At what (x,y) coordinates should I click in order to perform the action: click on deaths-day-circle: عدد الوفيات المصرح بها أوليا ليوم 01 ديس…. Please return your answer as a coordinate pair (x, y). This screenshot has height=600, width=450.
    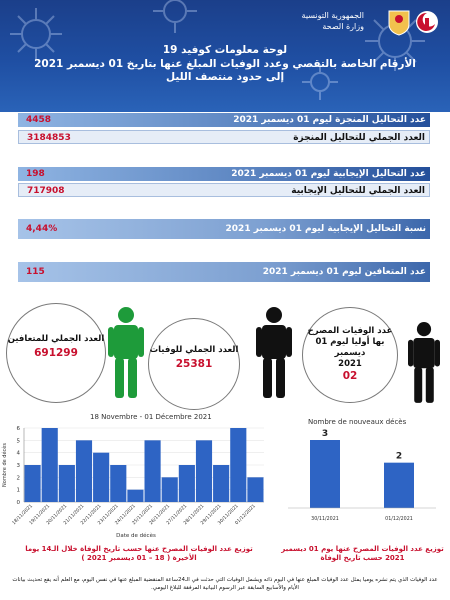
    Looking at the image, I should click on (350, 355).